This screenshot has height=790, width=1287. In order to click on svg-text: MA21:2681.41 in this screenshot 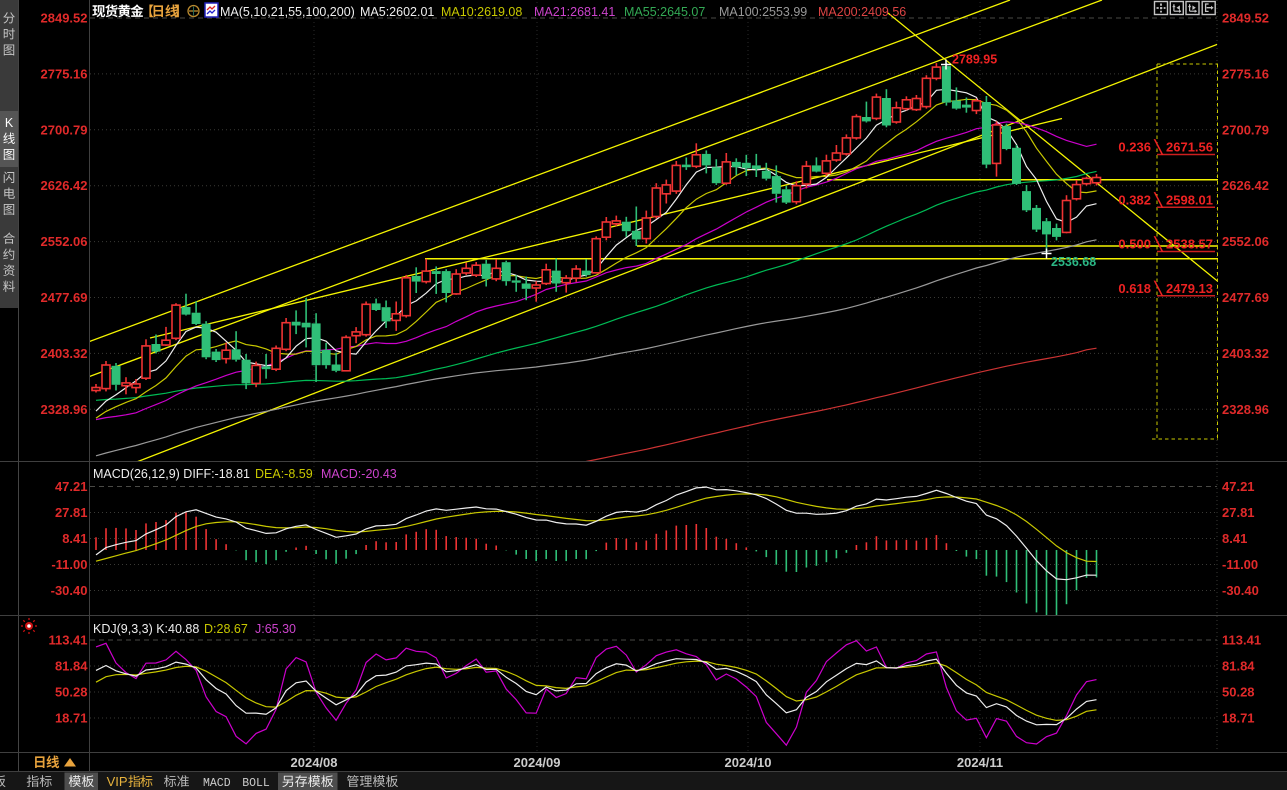, I will do `click(574, 12)`.